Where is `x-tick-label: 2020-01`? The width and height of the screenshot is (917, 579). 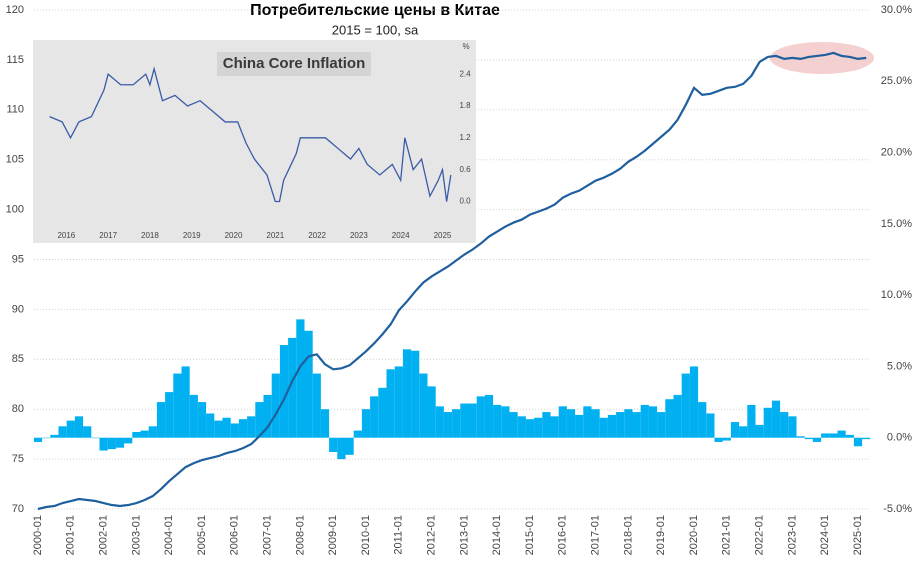
x-tick-label: 2020-01 is located at coordinates (694, 535).